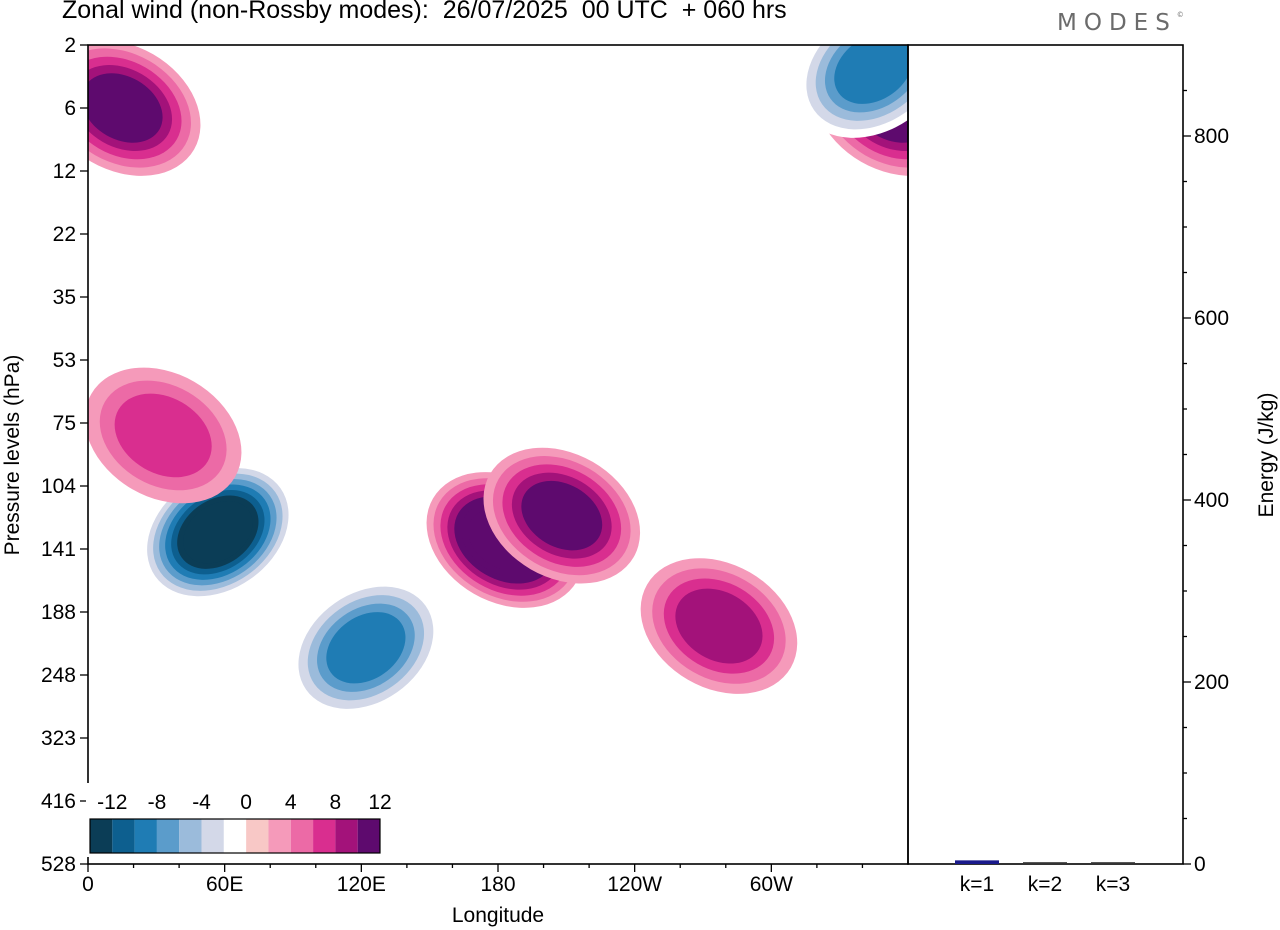  I want to click on x-tick-label: 60W, so click(771, 884).